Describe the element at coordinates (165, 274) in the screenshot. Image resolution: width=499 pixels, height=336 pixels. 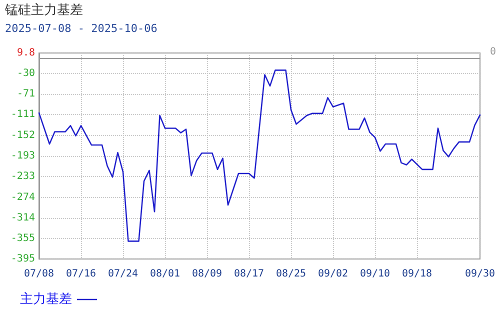
I see `x-tick-label: 08/01` at that location.